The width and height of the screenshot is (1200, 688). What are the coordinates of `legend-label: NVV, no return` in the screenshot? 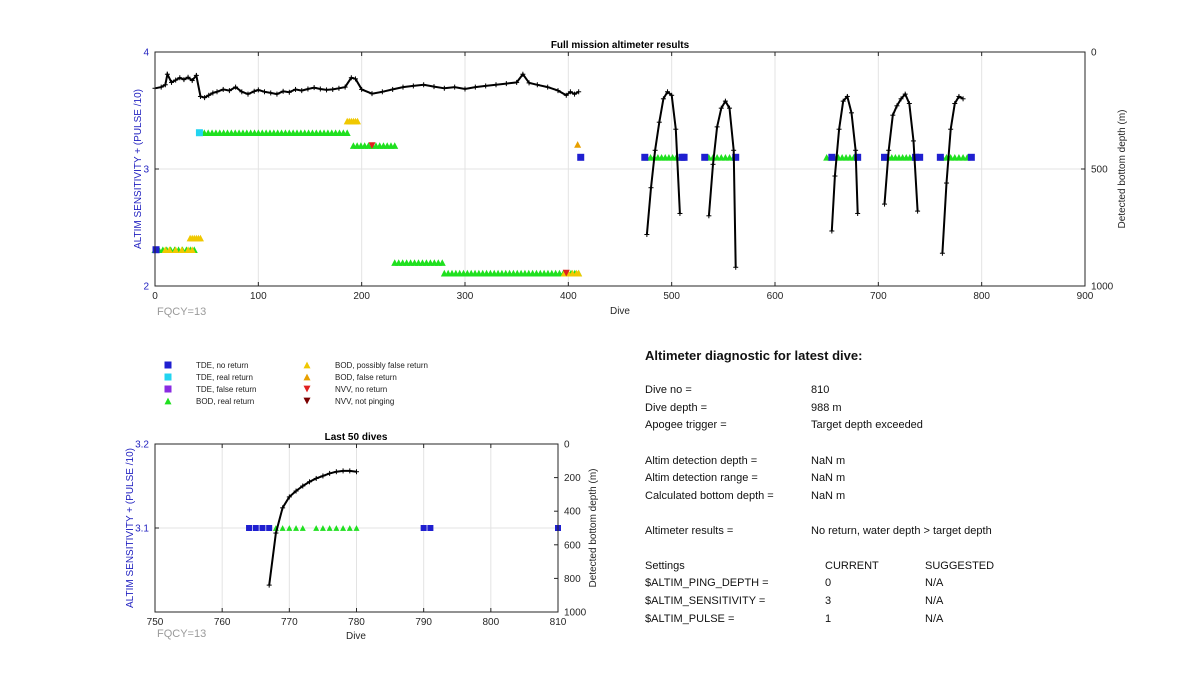 It's located at (361, 389).